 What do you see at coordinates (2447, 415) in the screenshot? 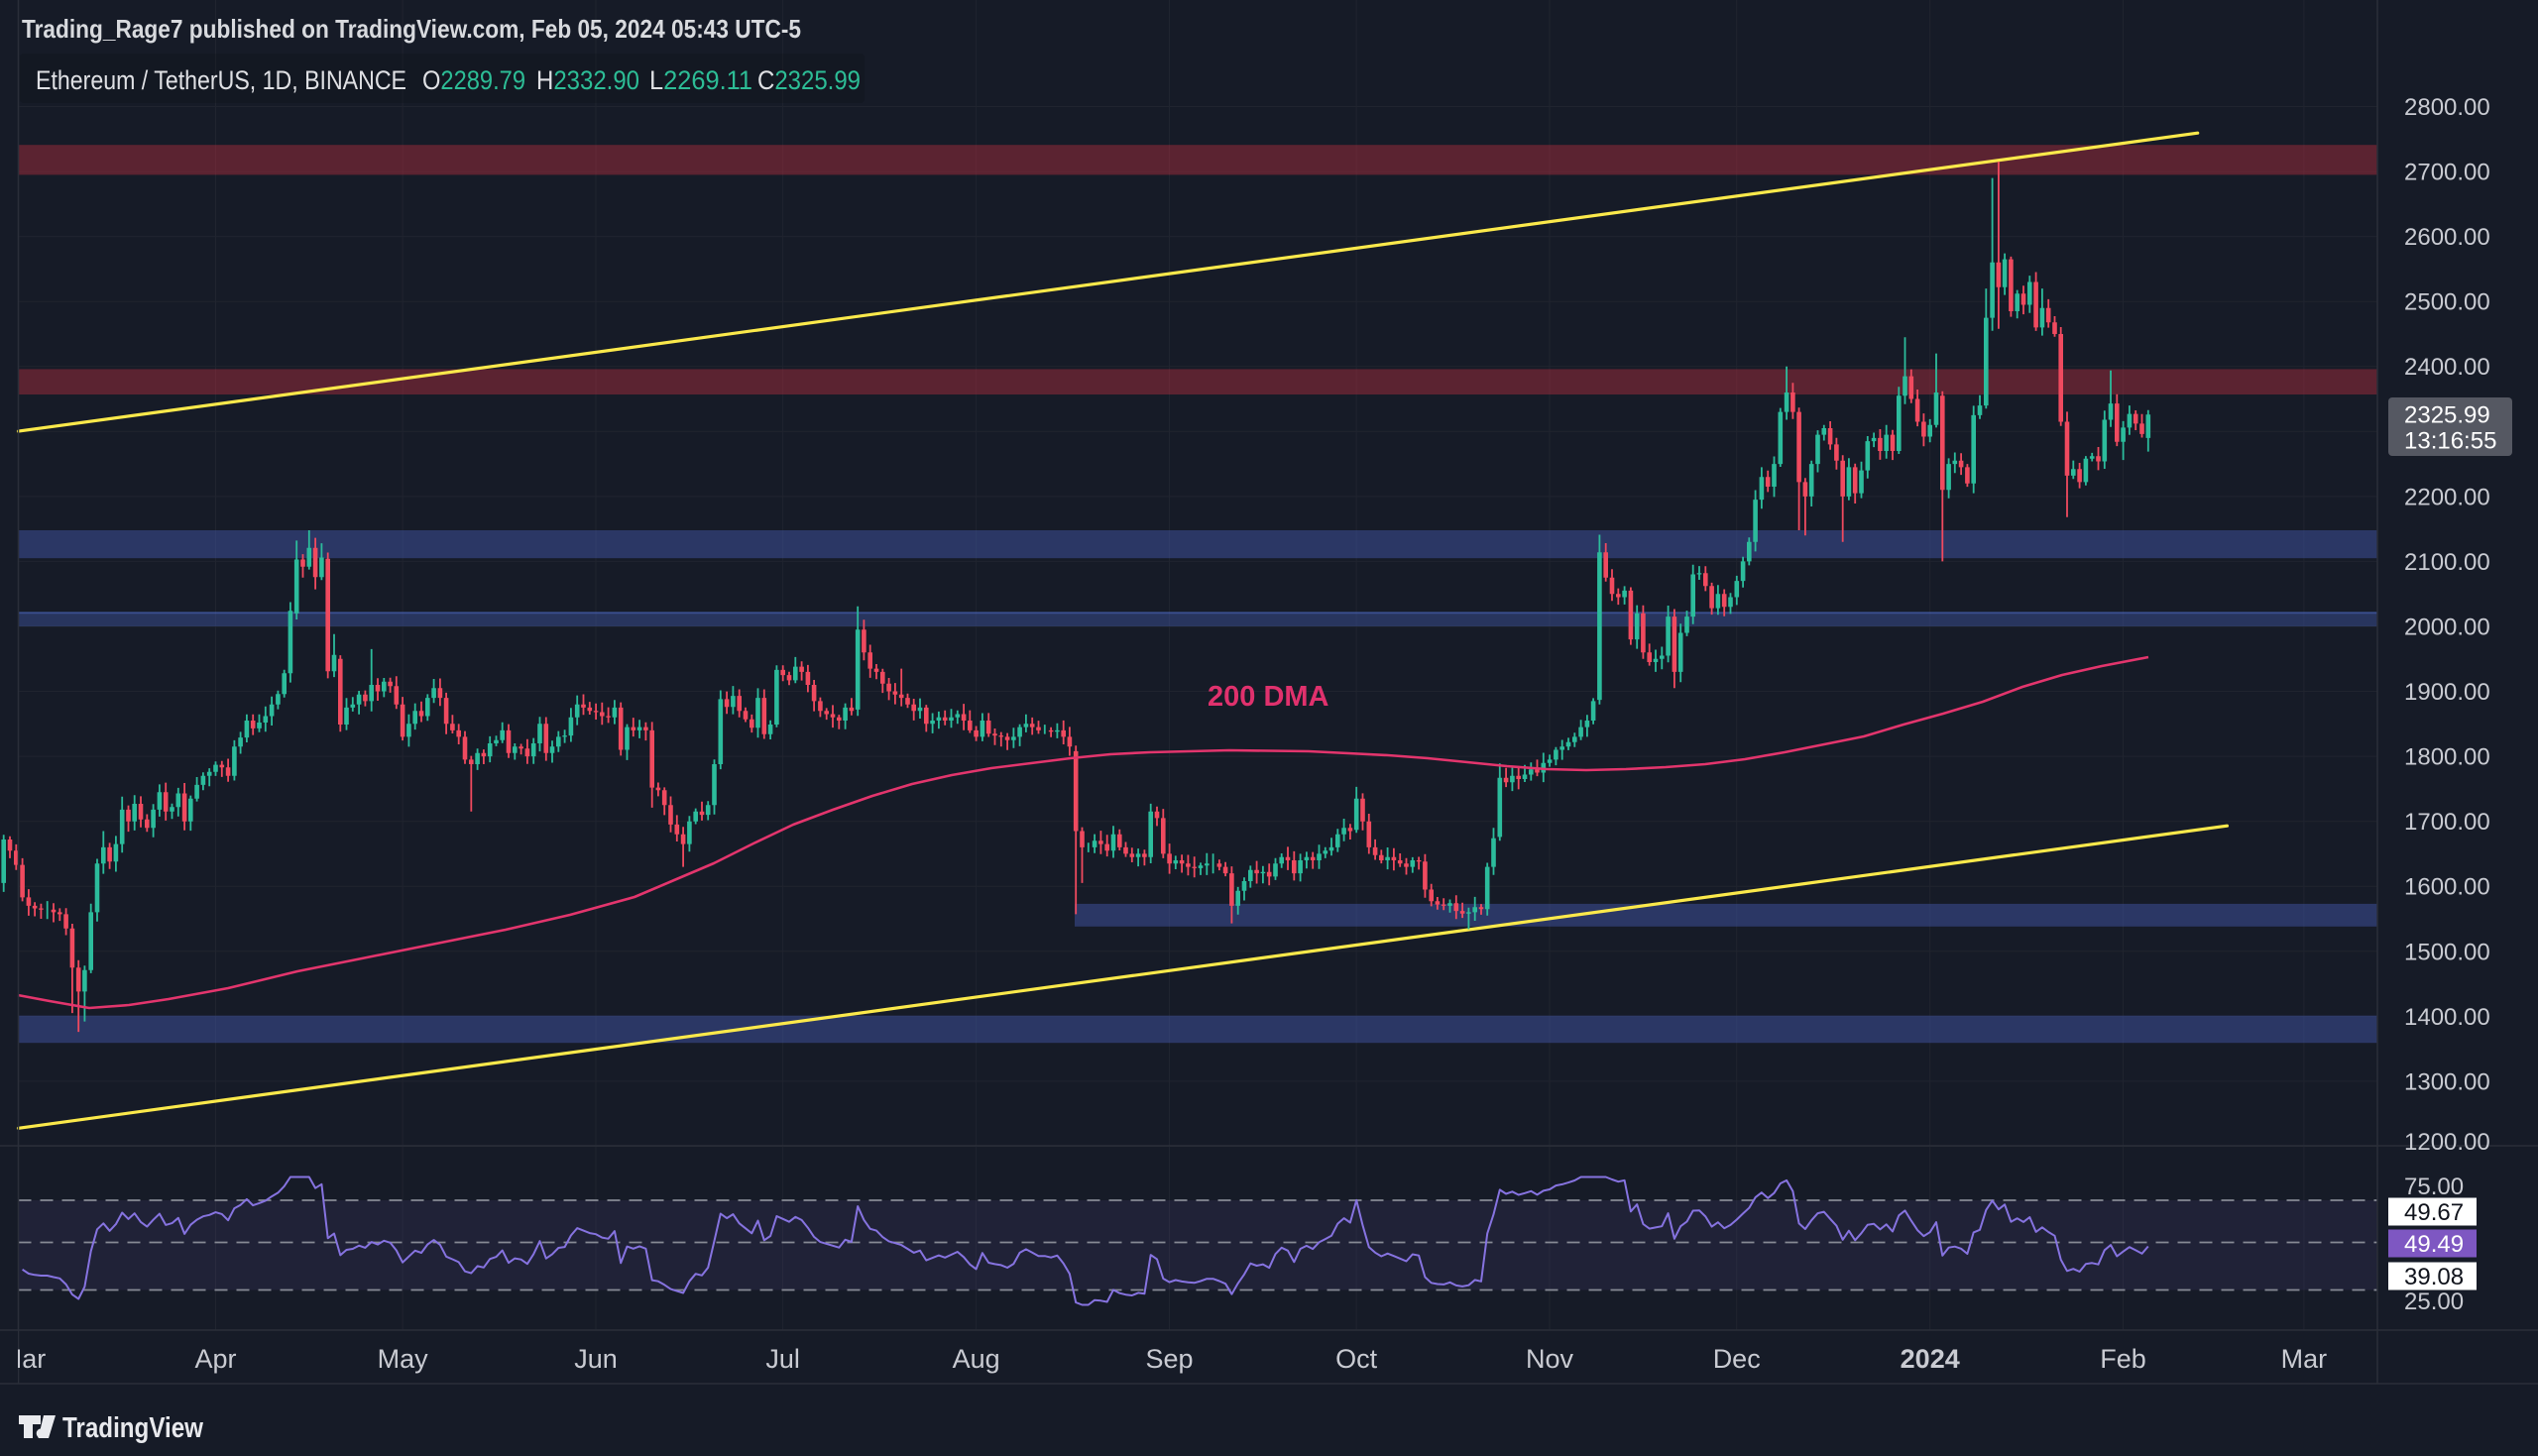
I see `svg-text: 2325.99` at bounding box center [2447, 415].